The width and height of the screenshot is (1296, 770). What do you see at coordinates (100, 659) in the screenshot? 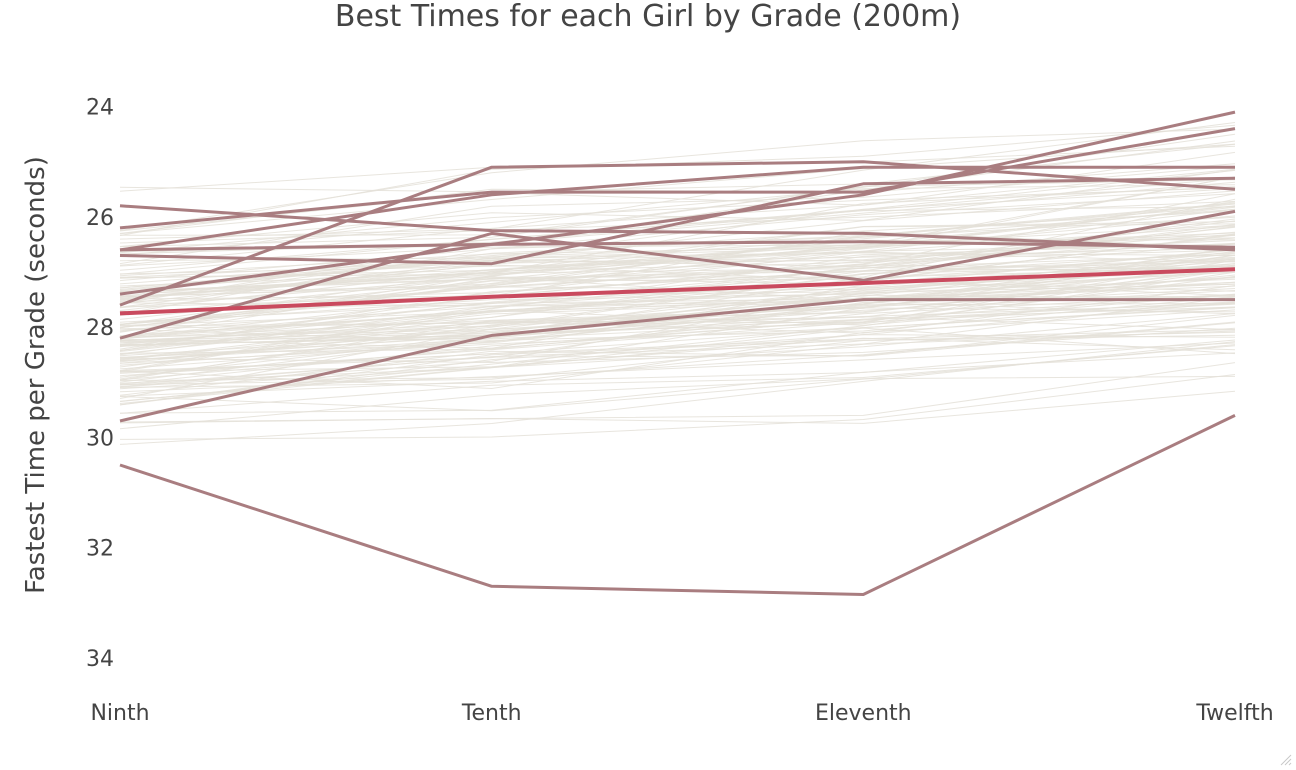
I see `y-tick-label: 34` at bounding box center [100, 659].